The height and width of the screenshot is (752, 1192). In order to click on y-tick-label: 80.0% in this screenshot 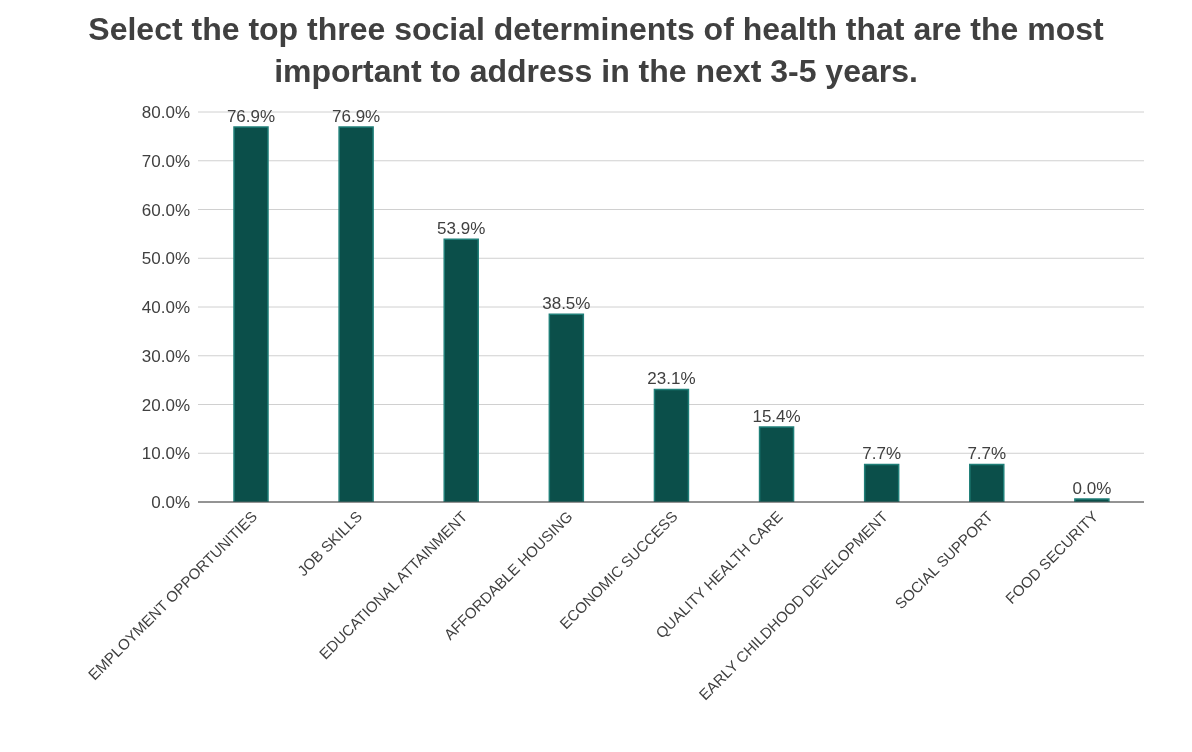, I will do `click(165, 113)`.